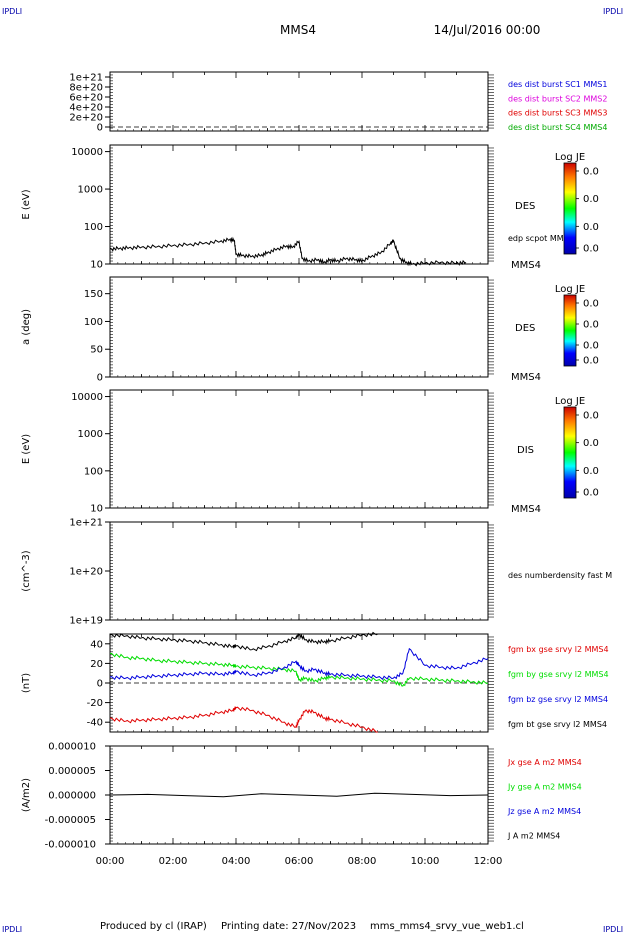 This screenshot has width=630, height=934. I want to click on panel-label: DIS, so click(525, 450).